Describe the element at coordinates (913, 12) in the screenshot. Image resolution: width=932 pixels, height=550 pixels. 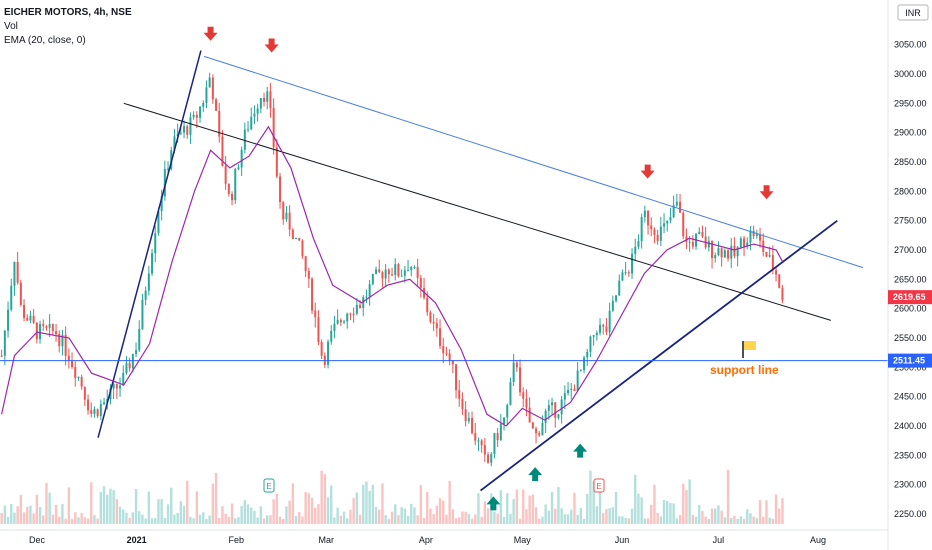
I see `currency-badge: INR` at that location.